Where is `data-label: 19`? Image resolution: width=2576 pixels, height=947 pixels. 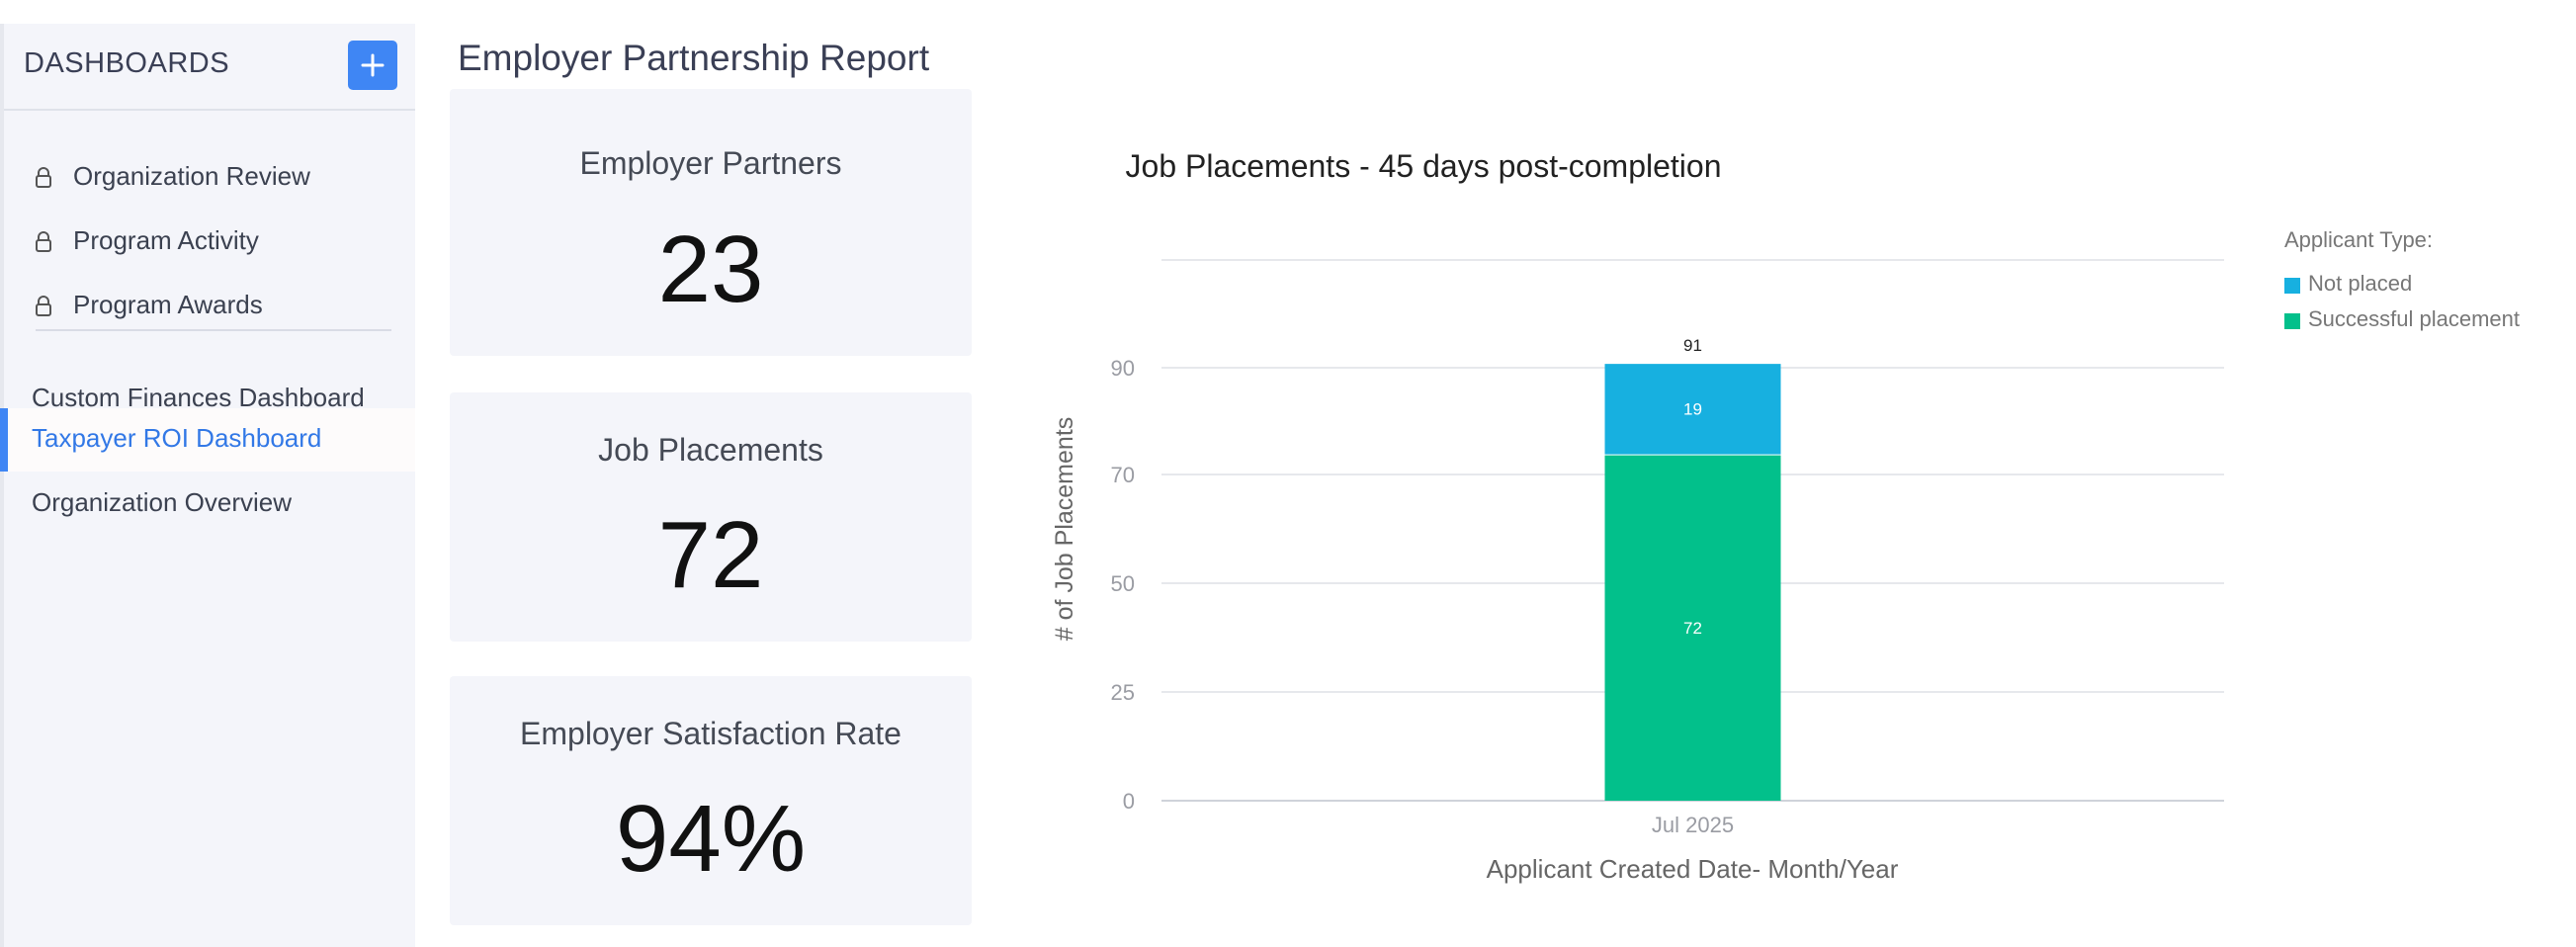 data-label: 19 is located at coordinates (1692, 408).